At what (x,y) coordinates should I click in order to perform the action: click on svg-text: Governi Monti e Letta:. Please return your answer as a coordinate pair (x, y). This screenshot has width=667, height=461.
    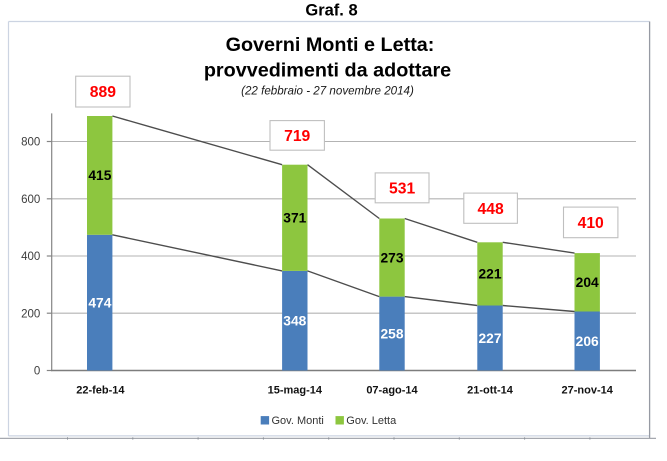
    Looking at the image, I should click on (330, 45).